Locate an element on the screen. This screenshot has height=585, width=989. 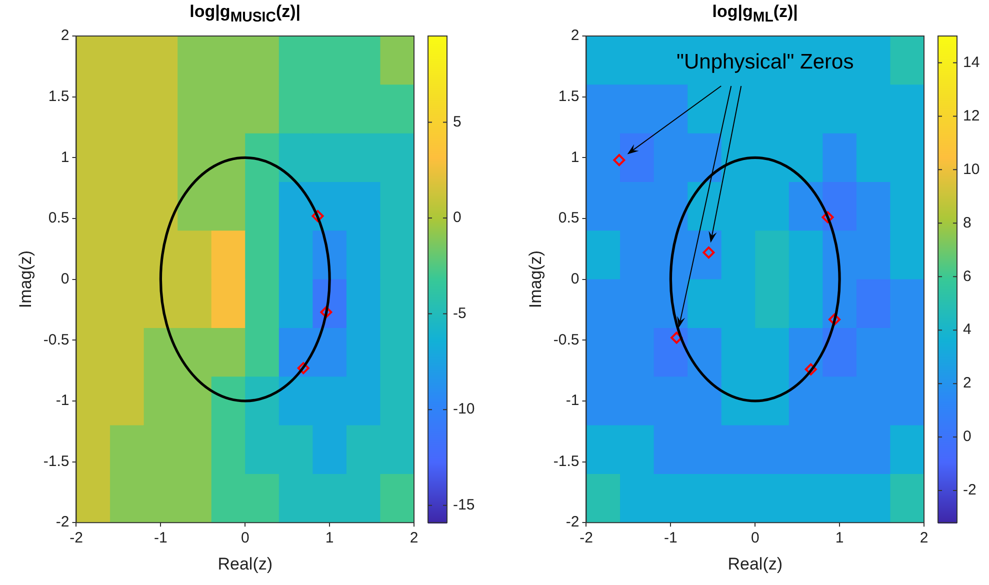
color-bar-label: 14 is located at coordinates (971, 62).